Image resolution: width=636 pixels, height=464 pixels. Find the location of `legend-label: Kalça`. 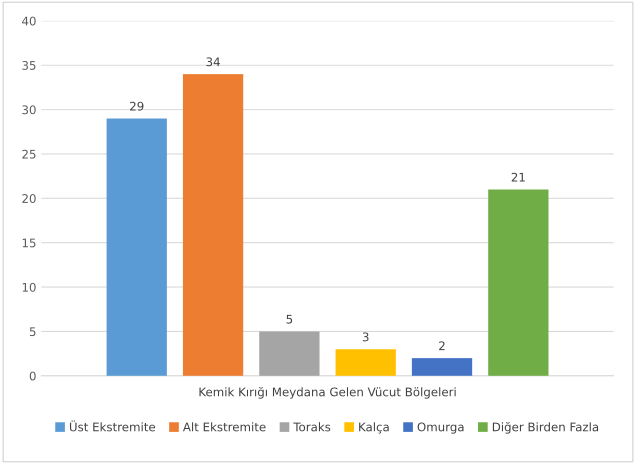

legend-label: Kalça is located at coordinates (374, 428).